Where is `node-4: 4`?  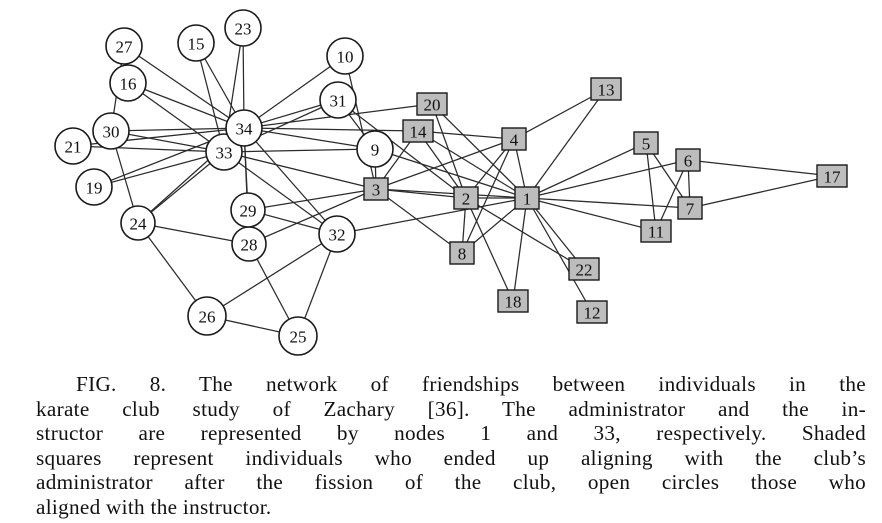
node-4: 4 is located at coordinates (514, 139).